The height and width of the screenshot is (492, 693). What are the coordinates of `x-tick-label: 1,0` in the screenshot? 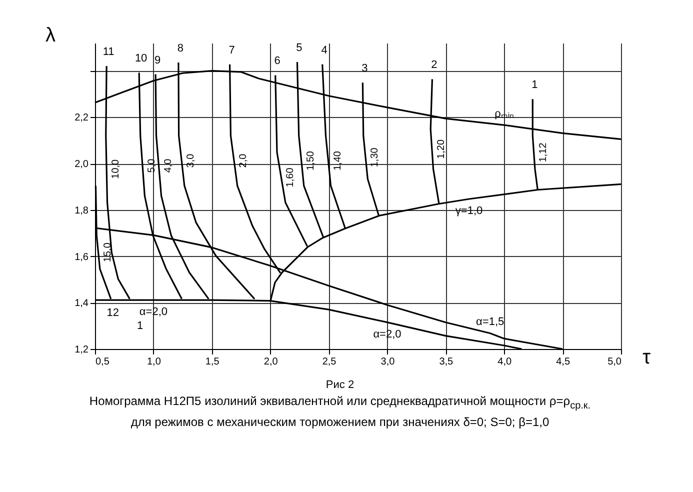 It's located at (154, 362).